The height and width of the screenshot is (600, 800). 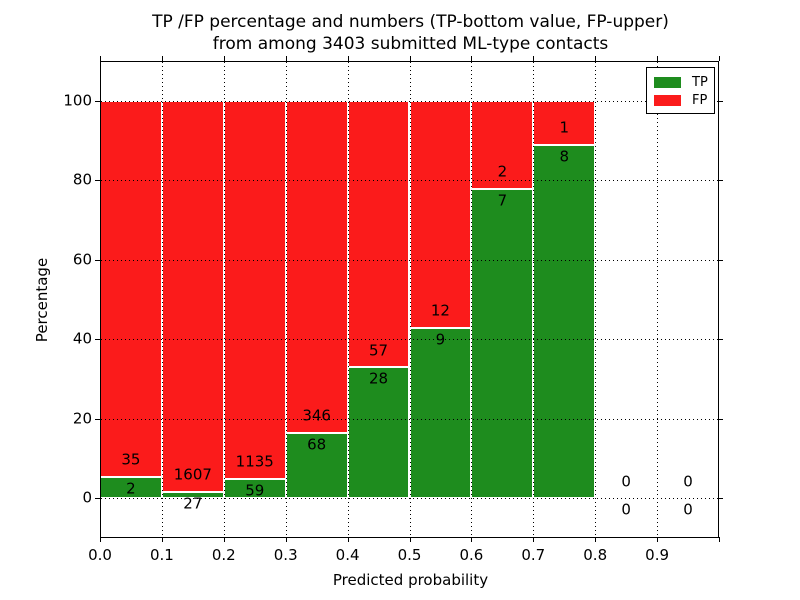 I want to click on legend: TP FP, so click(x=680, y=90).